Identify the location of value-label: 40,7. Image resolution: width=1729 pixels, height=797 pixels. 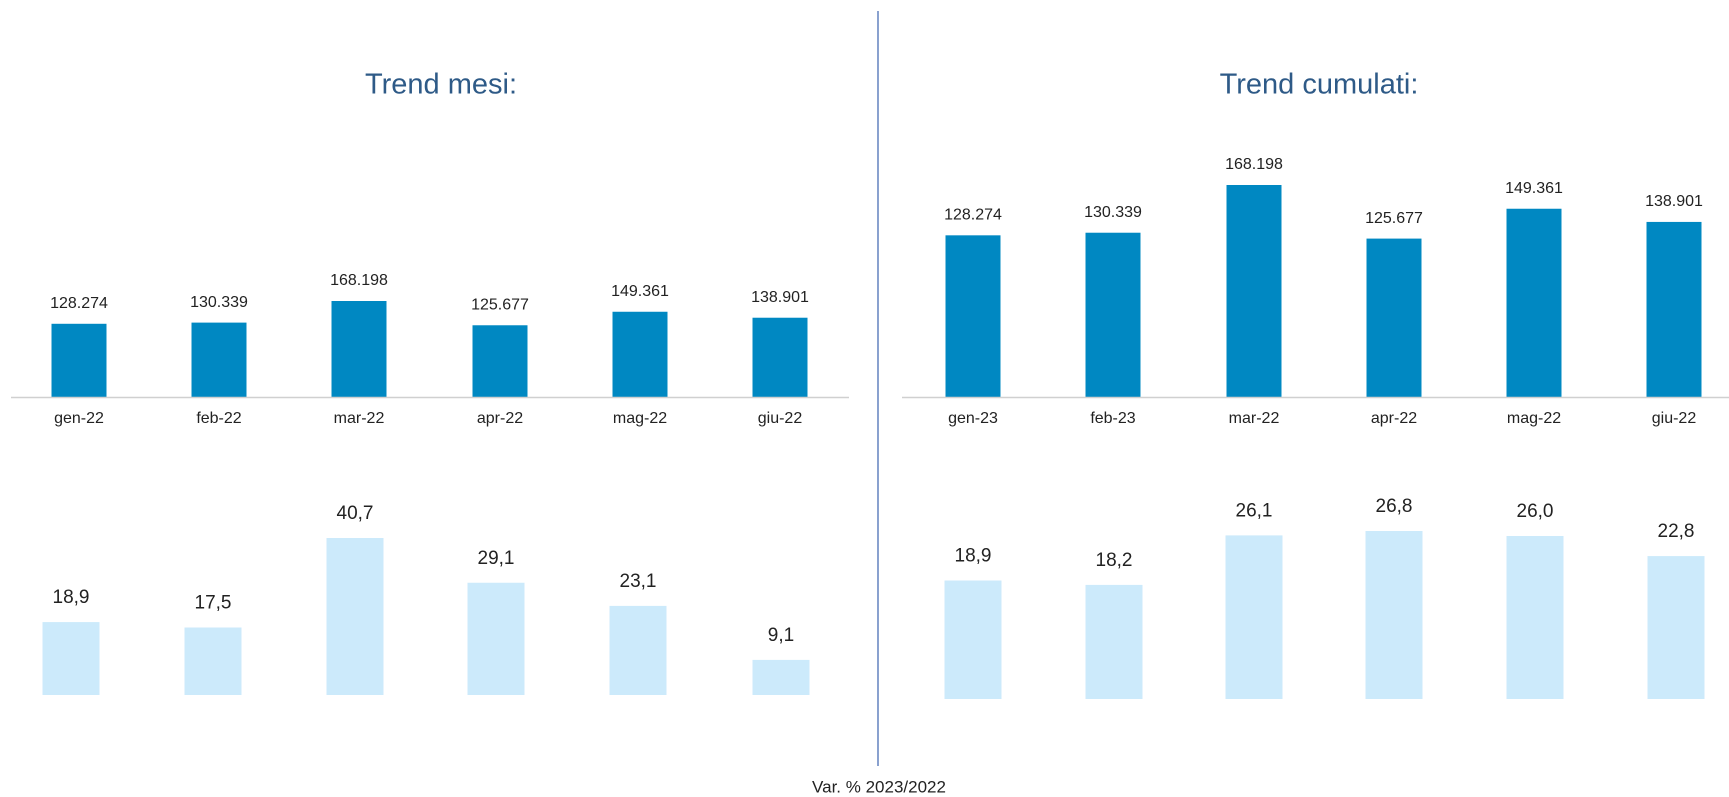
(355, 513).